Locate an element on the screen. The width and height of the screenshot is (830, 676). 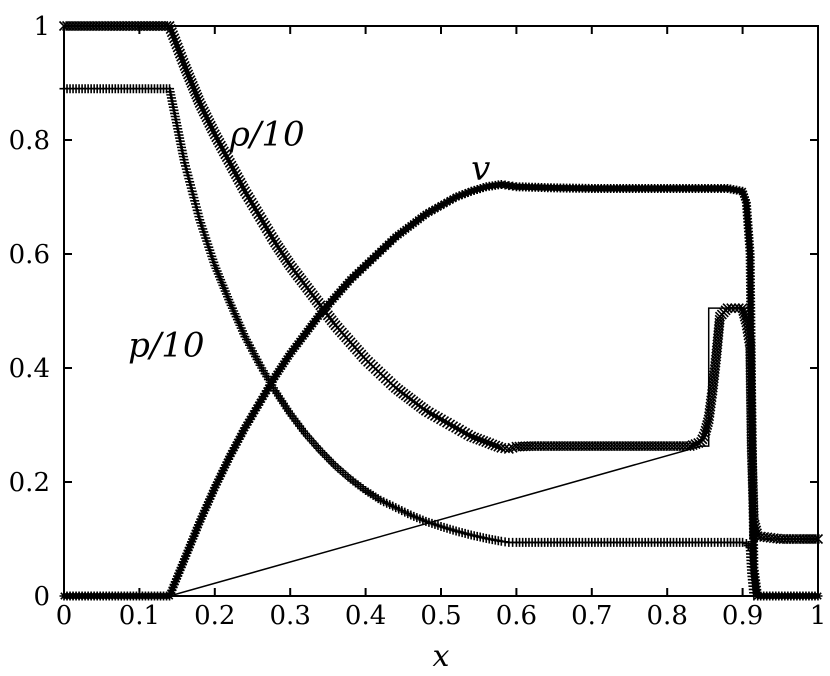
x-axis-label: x is located at coordinates (441, 656).